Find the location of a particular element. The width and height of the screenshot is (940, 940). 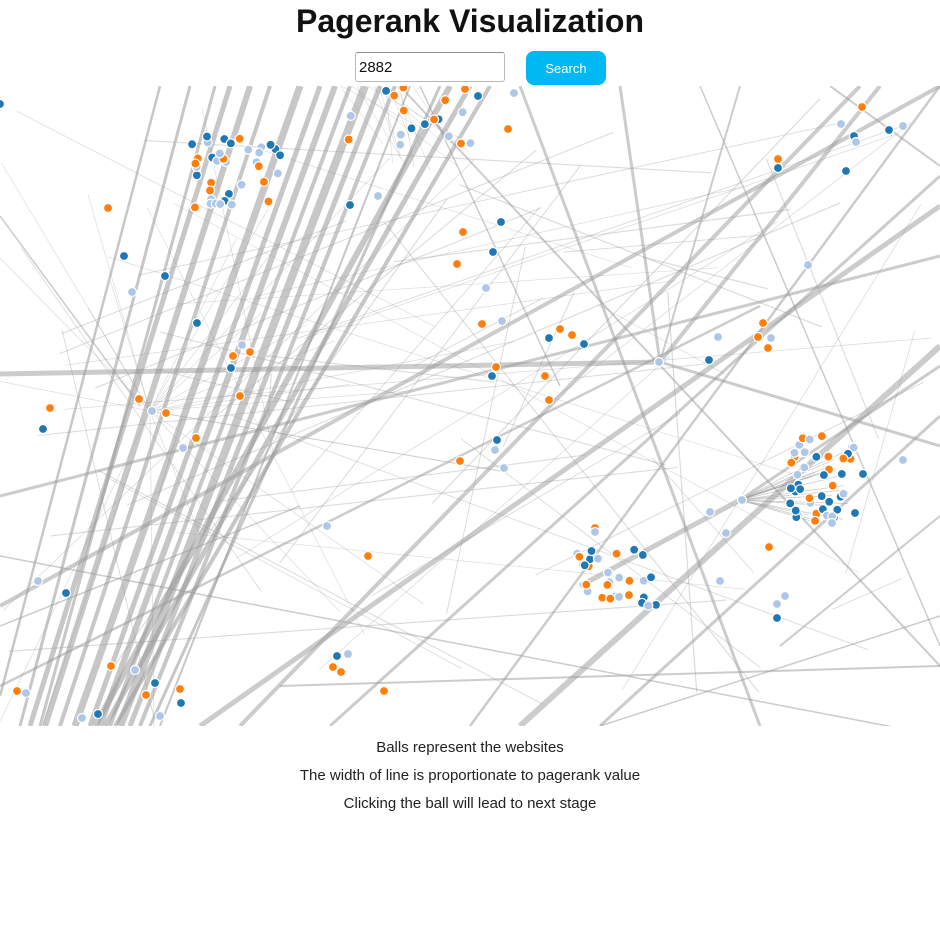

search-input is located at coordinates (430, 67).